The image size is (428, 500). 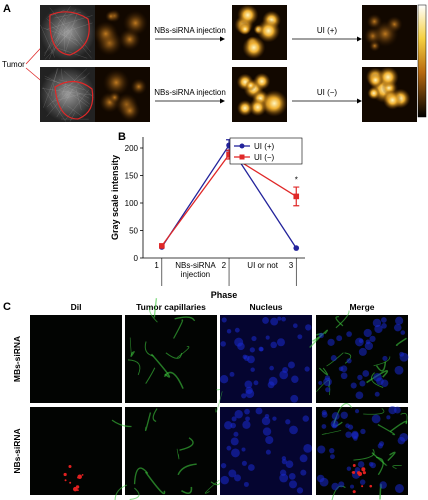 What do you see at coordinates (264, 146) in the screenshot?
I see `legend-label: UI (+)` at bounding box center [264, 146].